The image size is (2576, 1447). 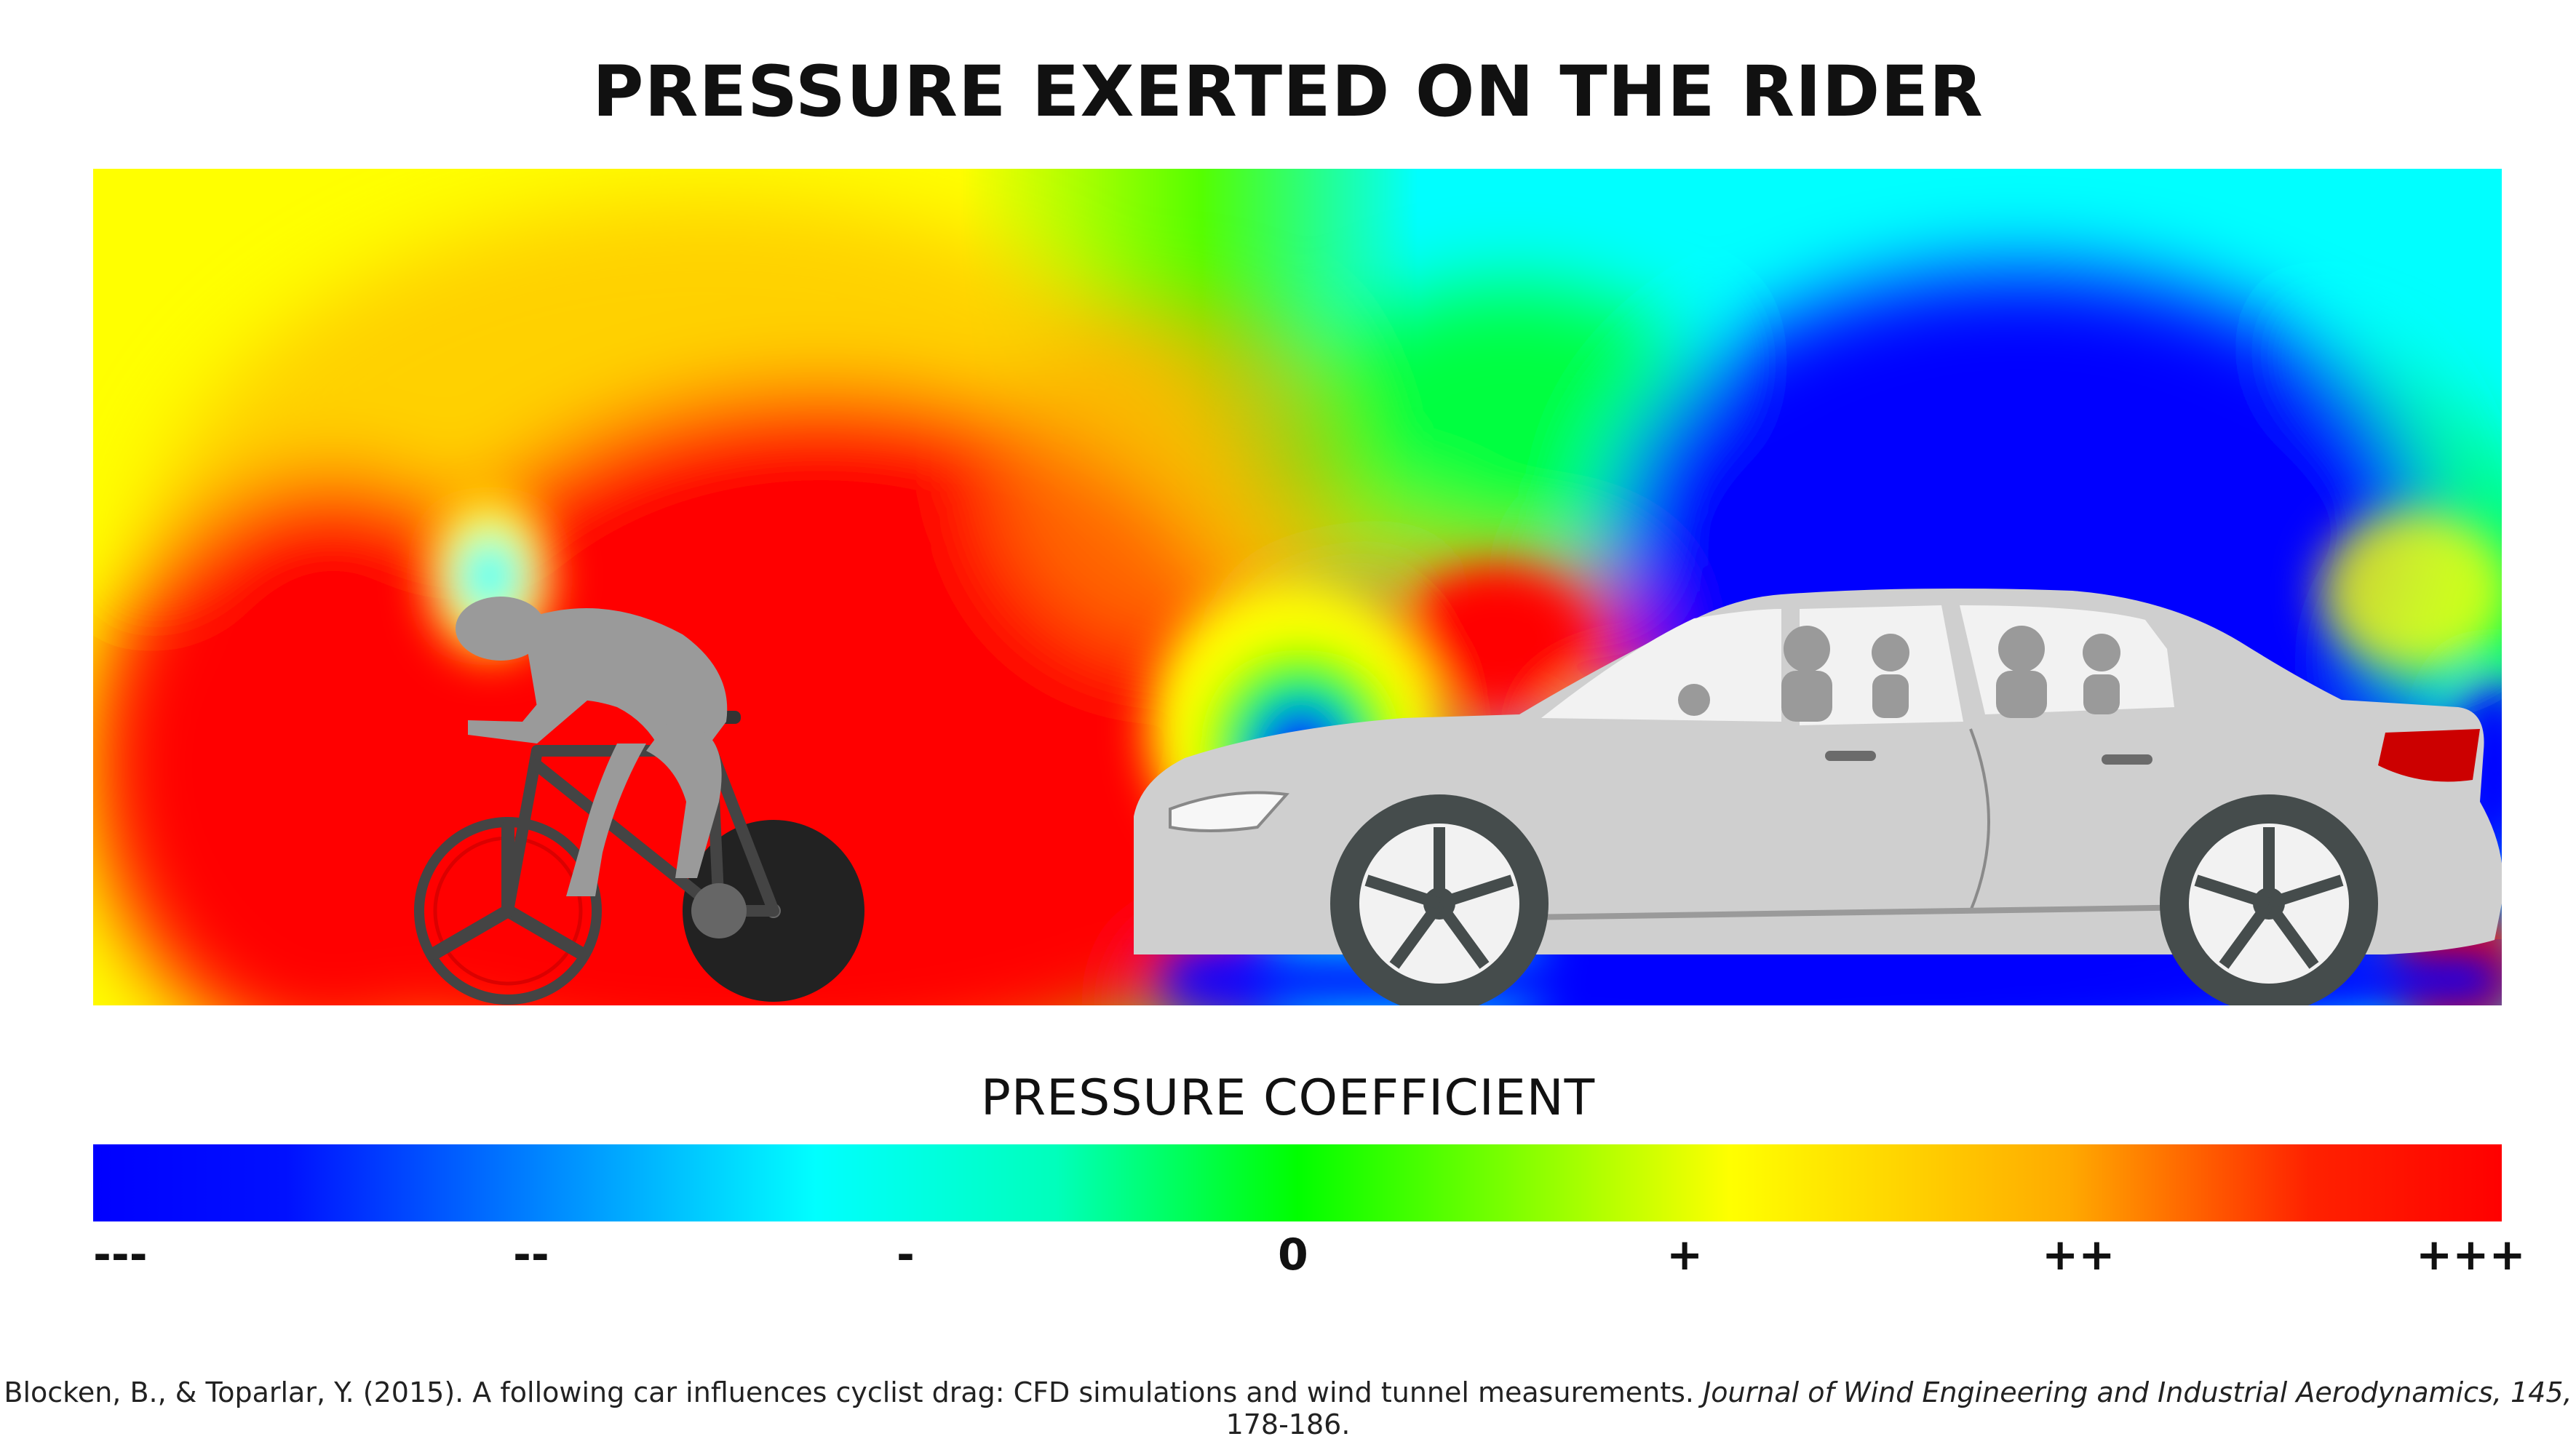 What do you see at coordinates (1288, 1424) in the screenshot?
I see `citation-pages: 178-186.` at bounding box center [1288, 1424].